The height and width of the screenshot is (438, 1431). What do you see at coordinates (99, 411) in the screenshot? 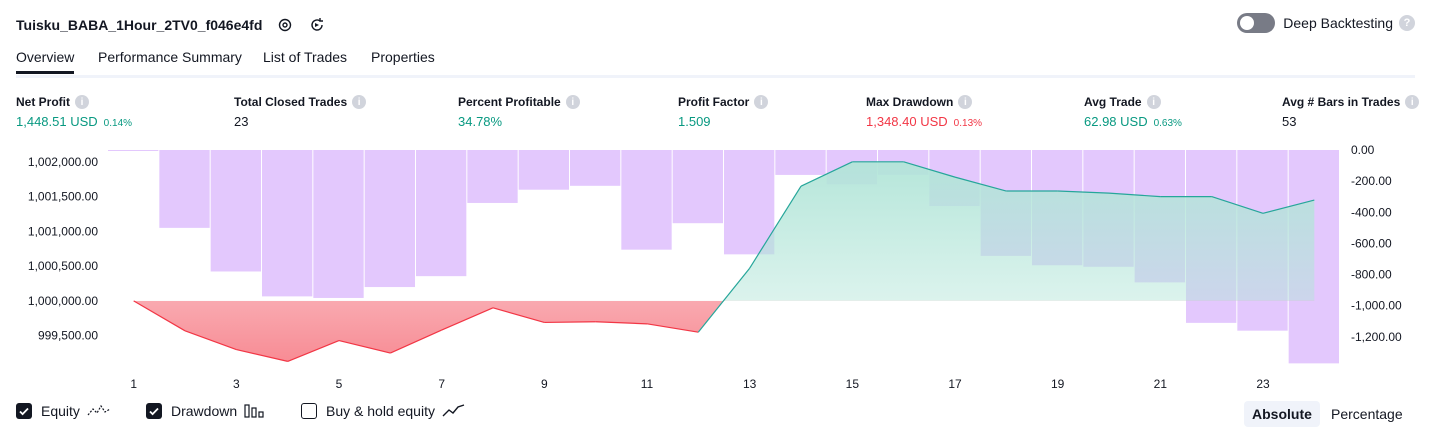
I see `equity-line-icon` at bounding box center [99, 411].